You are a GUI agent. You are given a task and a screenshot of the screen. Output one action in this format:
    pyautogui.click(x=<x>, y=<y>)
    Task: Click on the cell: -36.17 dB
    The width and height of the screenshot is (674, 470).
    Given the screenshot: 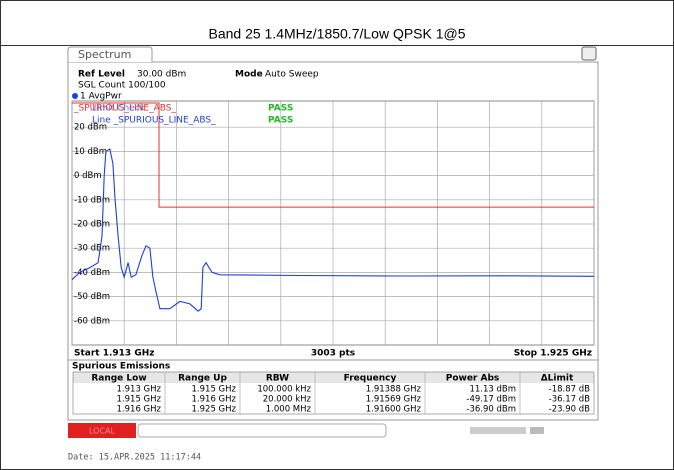 What is the action you would take?
    pyautogui.click(x=569, y=400)
    